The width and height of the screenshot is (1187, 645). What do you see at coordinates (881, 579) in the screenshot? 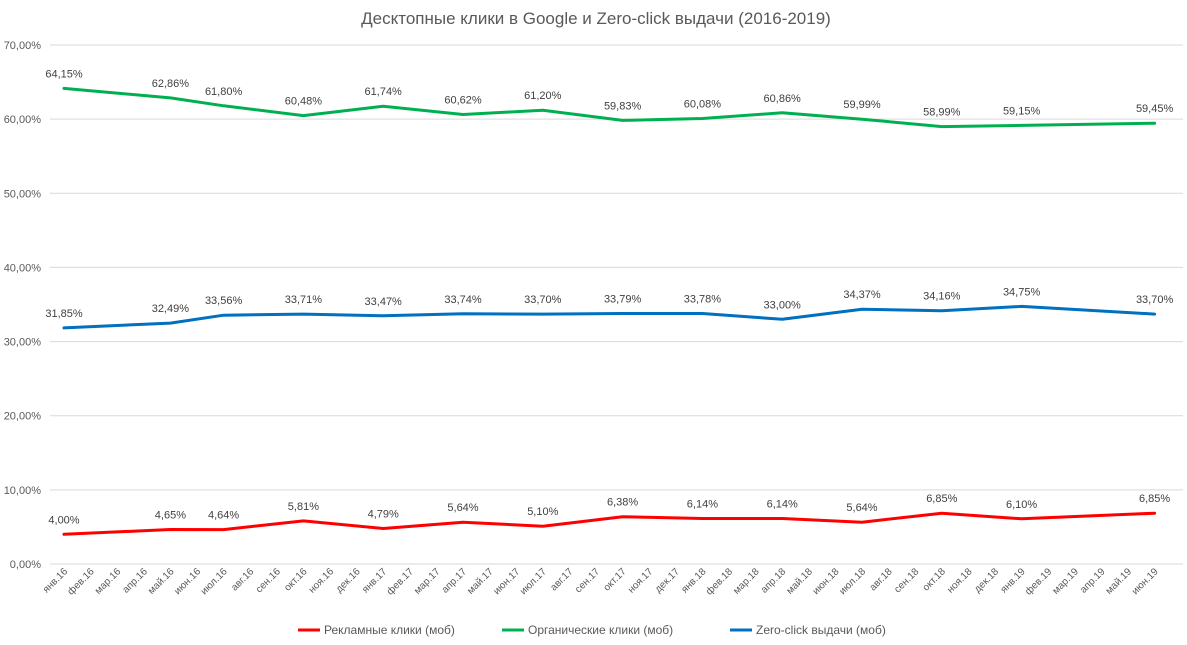
I see `x-tick-label: авг.18` at bounding box center [881, 579].